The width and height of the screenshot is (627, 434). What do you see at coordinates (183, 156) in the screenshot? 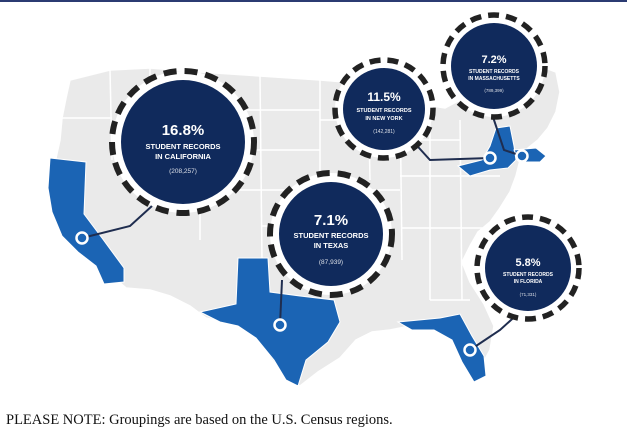
I see `callout-line2: IN CALIFORNIA` at bounding box center [183, 156].